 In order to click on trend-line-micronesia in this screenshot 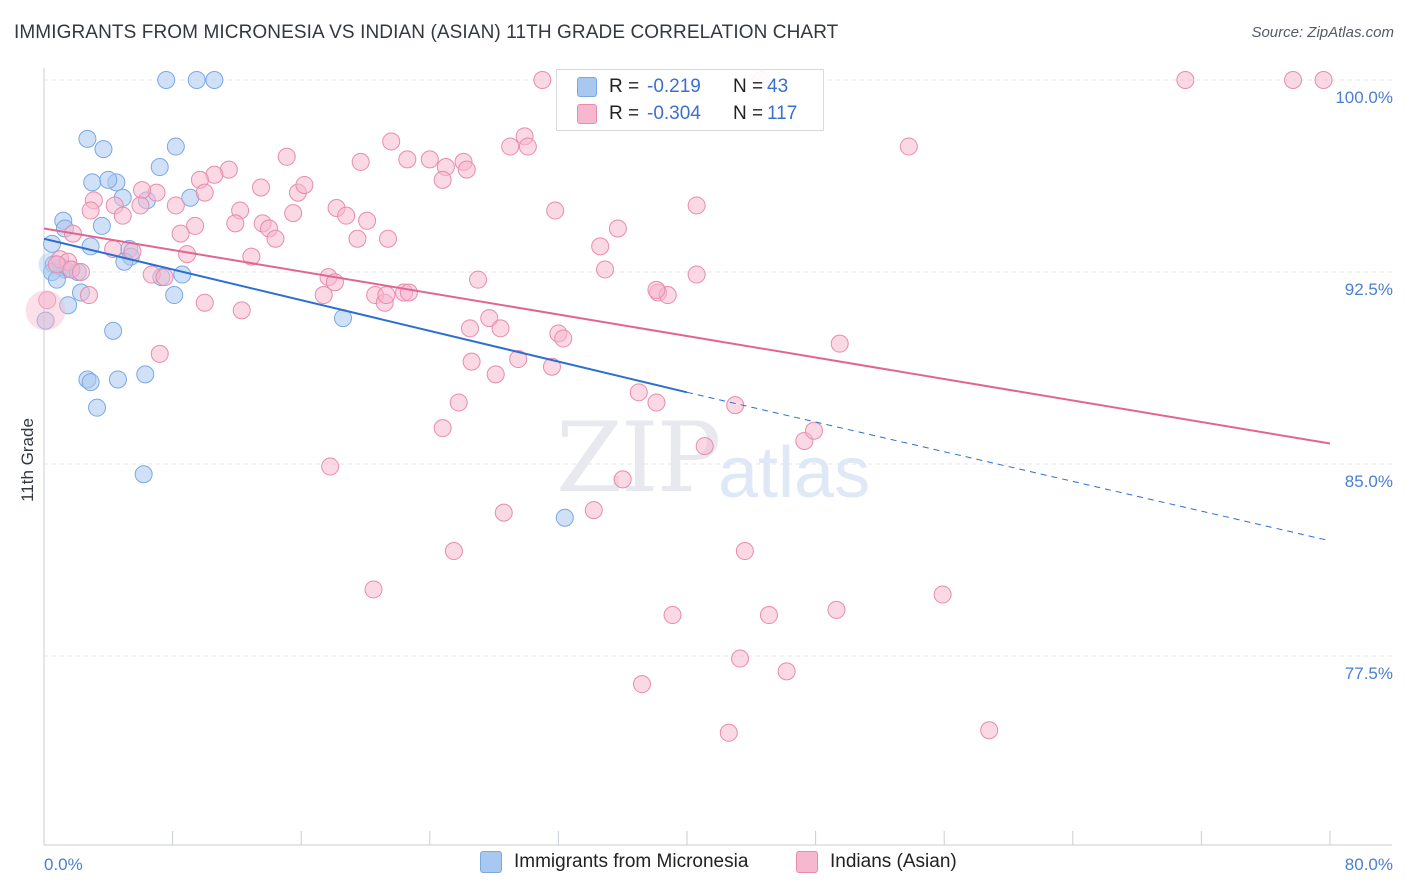, I will do `click(365, 315)`.